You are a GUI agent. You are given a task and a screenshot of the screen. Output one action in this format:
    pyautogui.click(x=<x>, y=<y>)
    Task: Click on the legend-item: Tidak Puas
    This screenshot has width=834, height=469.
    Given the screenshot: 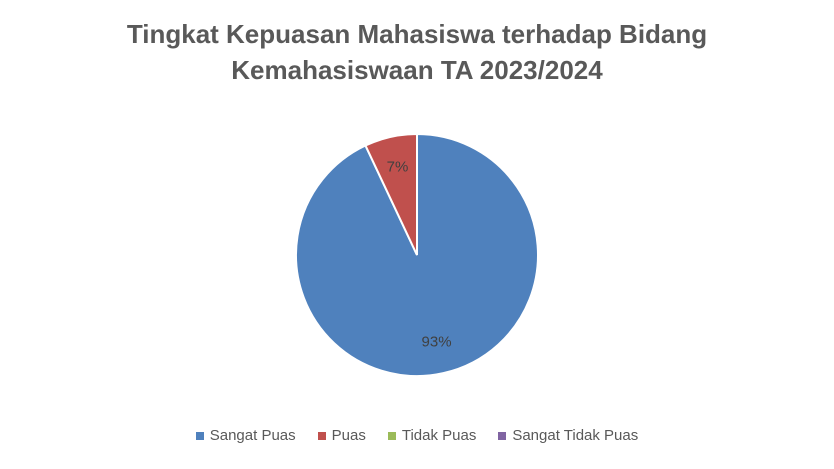 What is the action you would take?
    pyautogui.click(x=432, y=435)
    